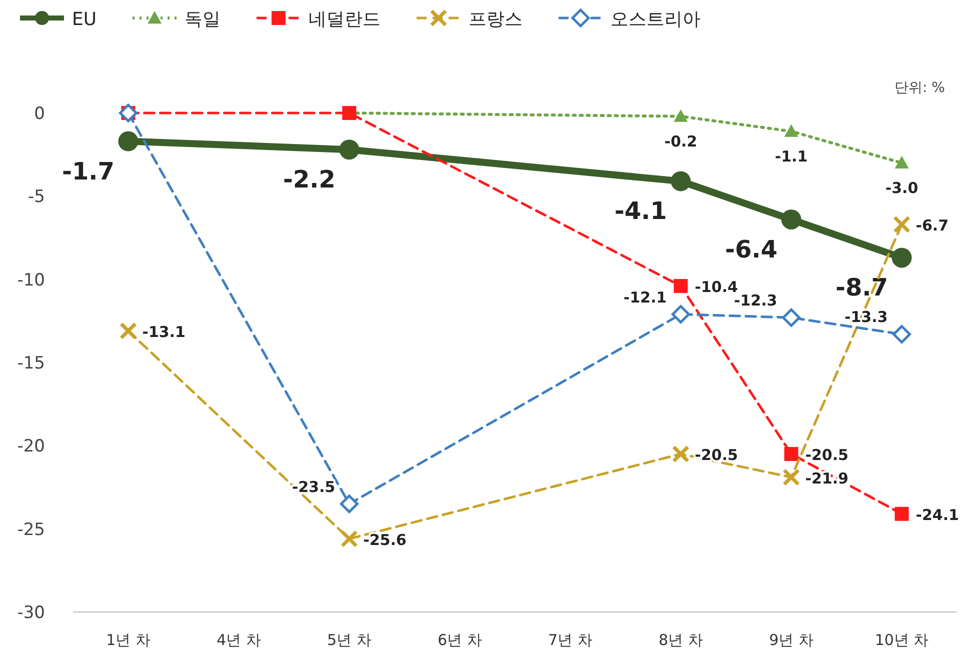  Describe the element at coordinates (31, 613) in the screenshot. I see `y-tick-label: -30` at that location.